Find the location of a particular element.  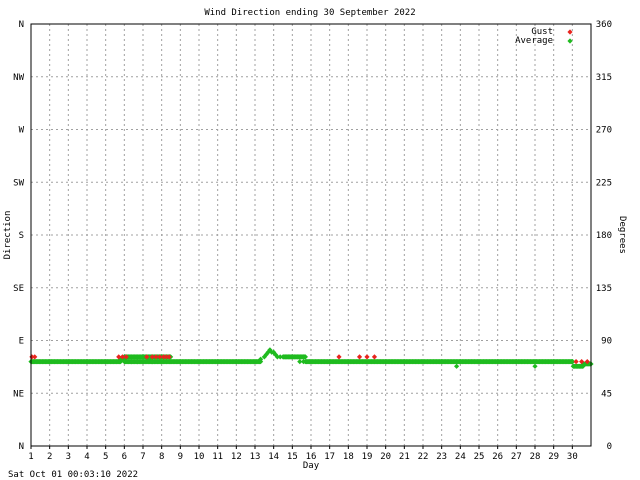

x-tick-label: 5 is located at coordinates (105, 457).